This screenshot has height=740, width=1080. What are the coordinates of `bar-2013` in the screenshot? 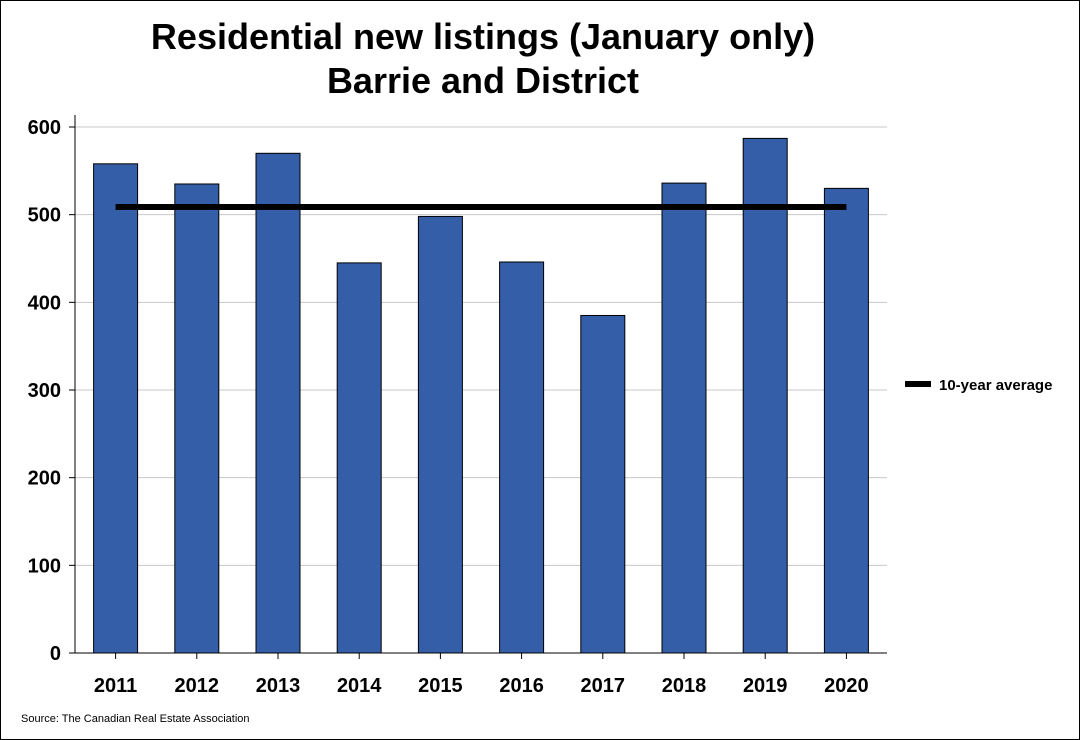 It's located at (278, 403).